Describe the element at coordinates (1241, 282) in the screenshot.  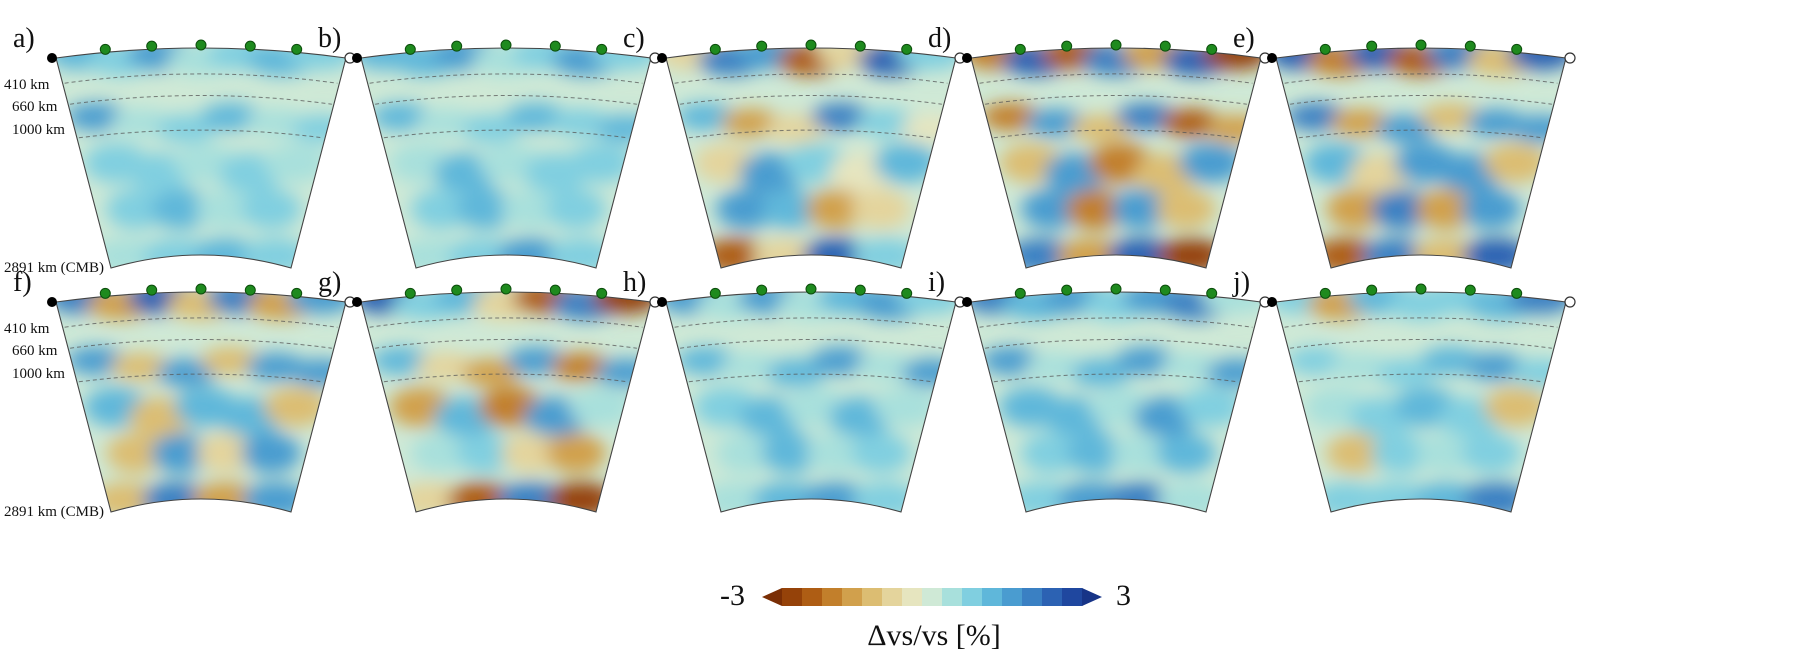
I see `panel-label: j)` at that location.